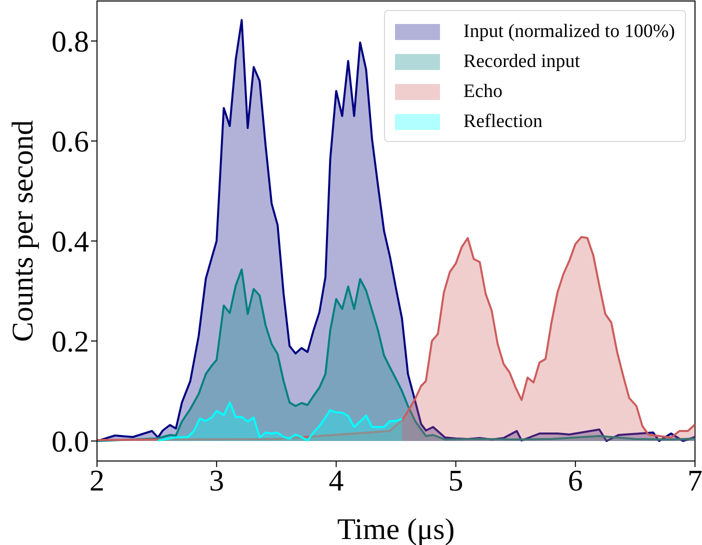 The width and height of the screenshot is (702, 545). I want to click on legend-label: Reflection, so click(503, 122).